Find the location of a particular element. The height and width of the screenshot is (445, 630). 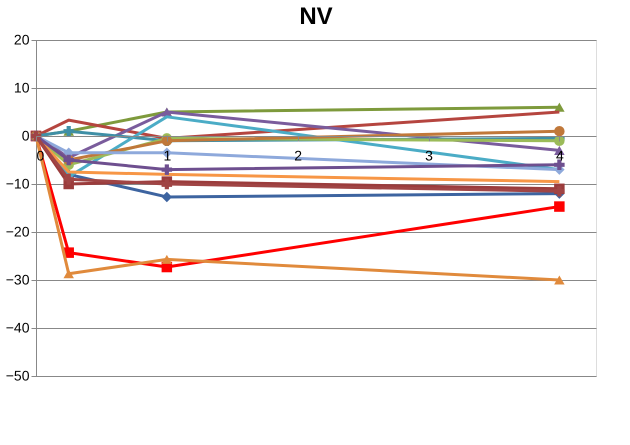

y-tick-label: −20 is located at coordinates (18, 232).